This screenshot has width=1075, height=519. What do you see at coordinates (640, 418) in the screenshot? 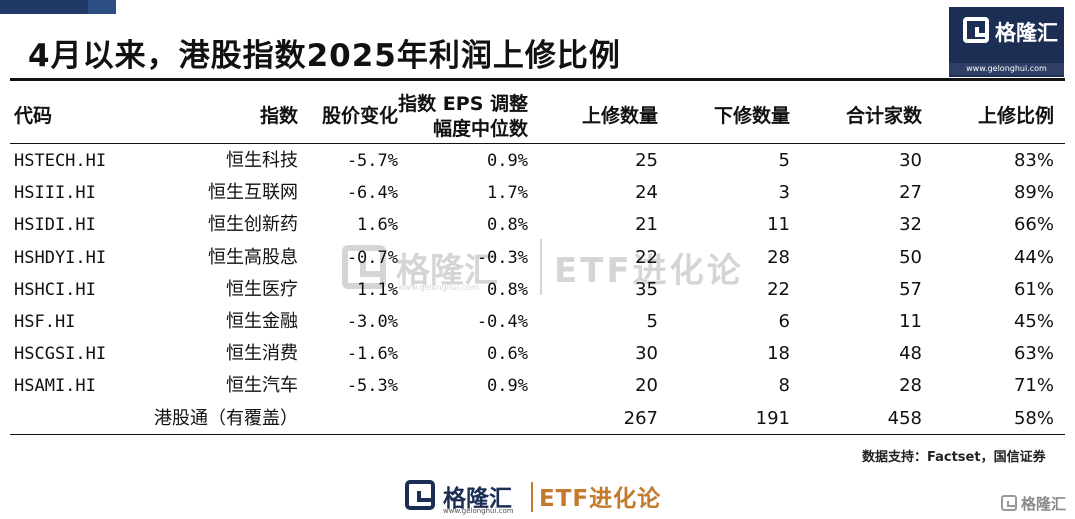
I see `summary-up-count: 267` at bounding box center [640, 418].